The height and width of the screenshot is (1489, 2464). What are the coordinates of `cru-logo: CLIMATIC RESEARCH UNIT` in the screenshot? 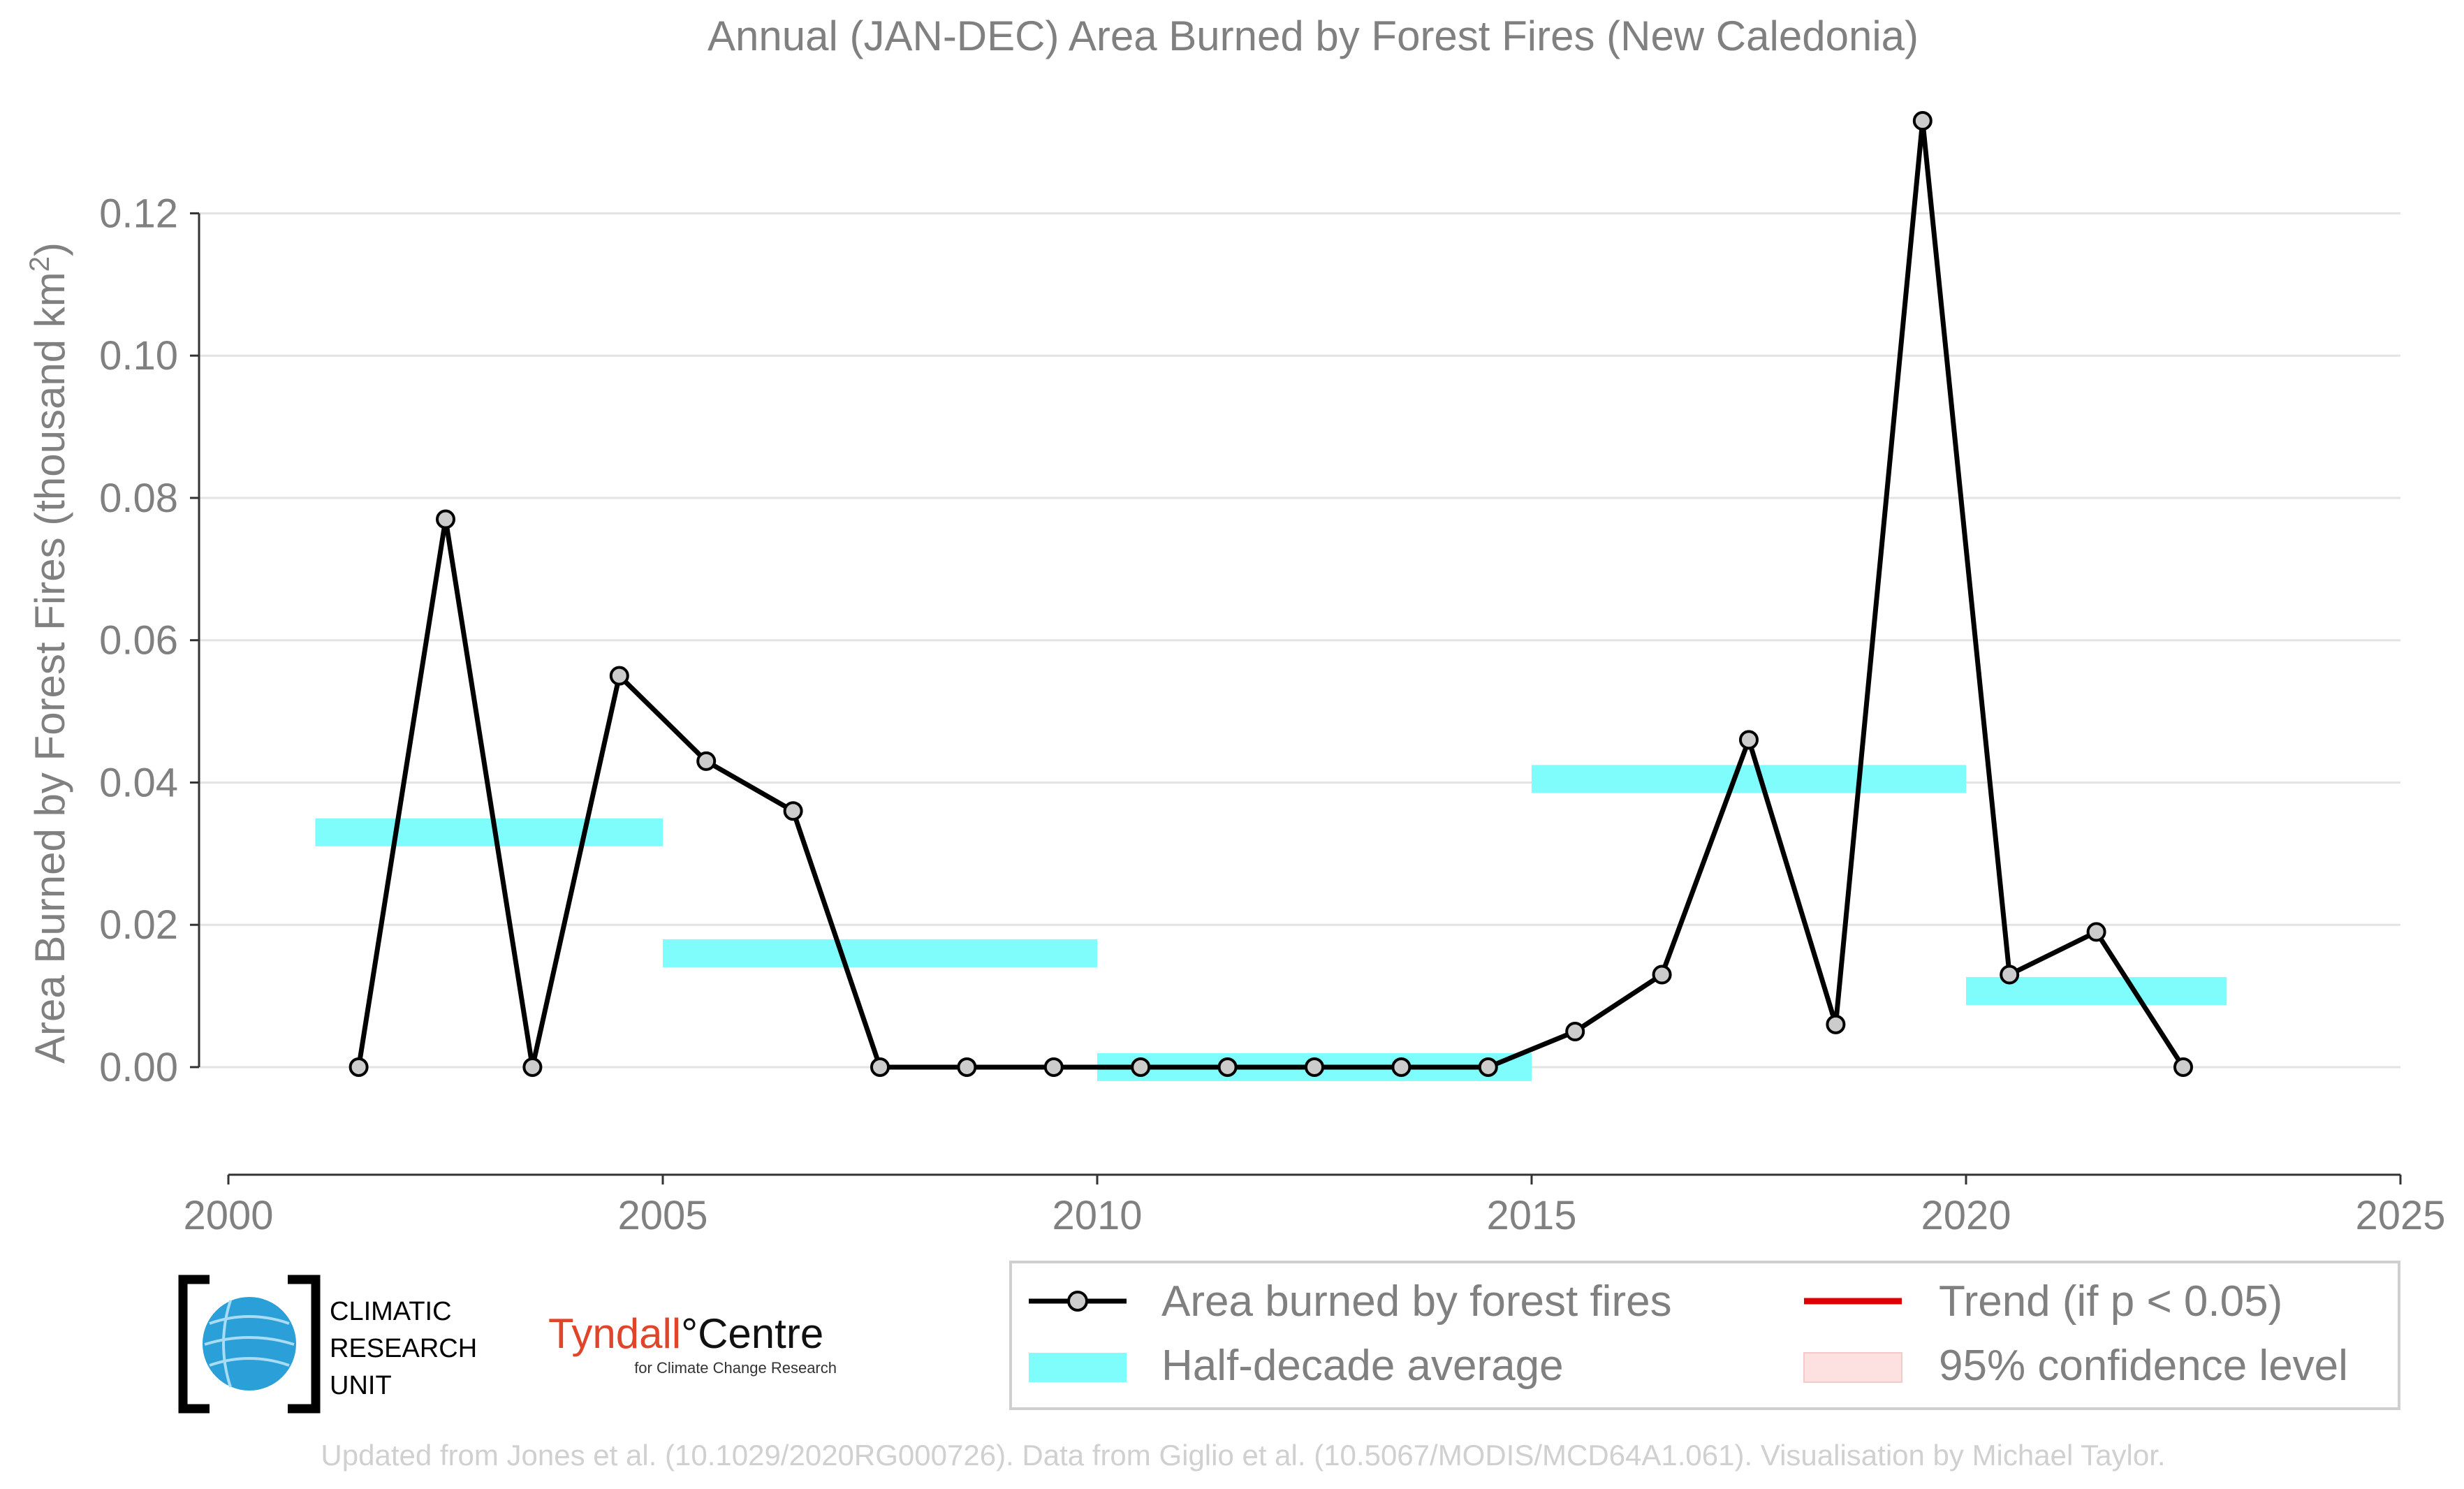 It's located at (327, 1344).